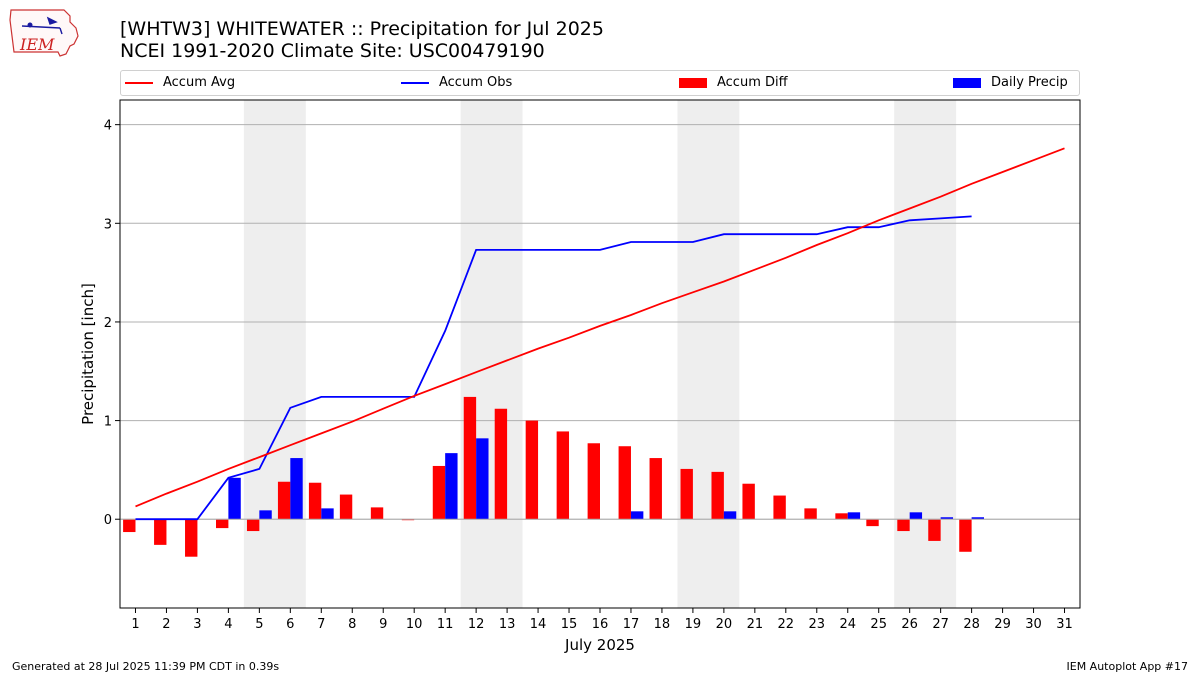 Image resolution: width=1200 pixels, height=675 pixels. Describe the element at coordinates (724, 624) in the screenshot. I see `x-tick-label-20: 20` at that location.